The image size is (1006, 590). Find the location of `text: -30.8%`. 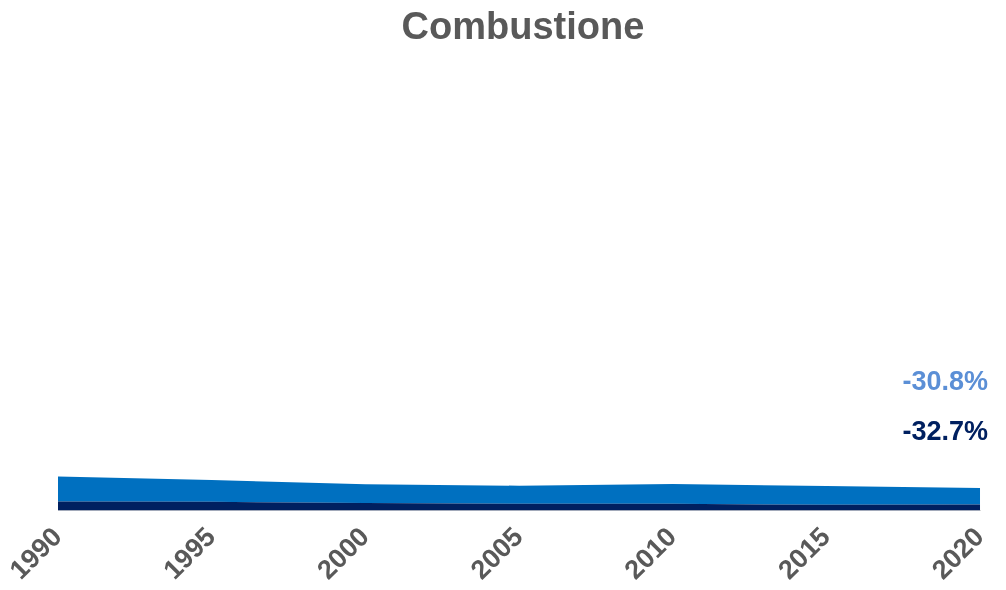

text: -30.8% is located at coordinates (945, 381).